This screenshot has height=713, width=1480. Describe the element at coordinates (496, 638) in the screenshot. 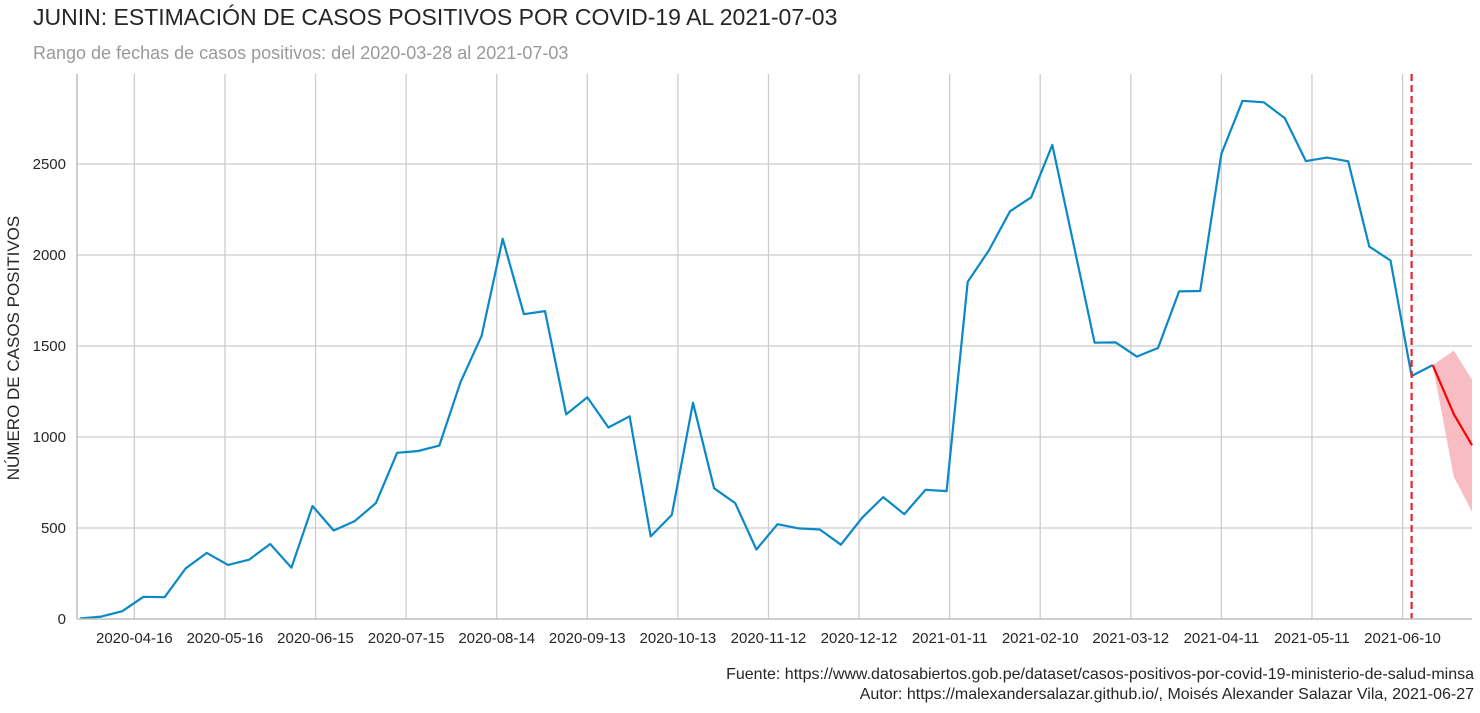

I see `x-tick-label: 2020-08-14` at that location.